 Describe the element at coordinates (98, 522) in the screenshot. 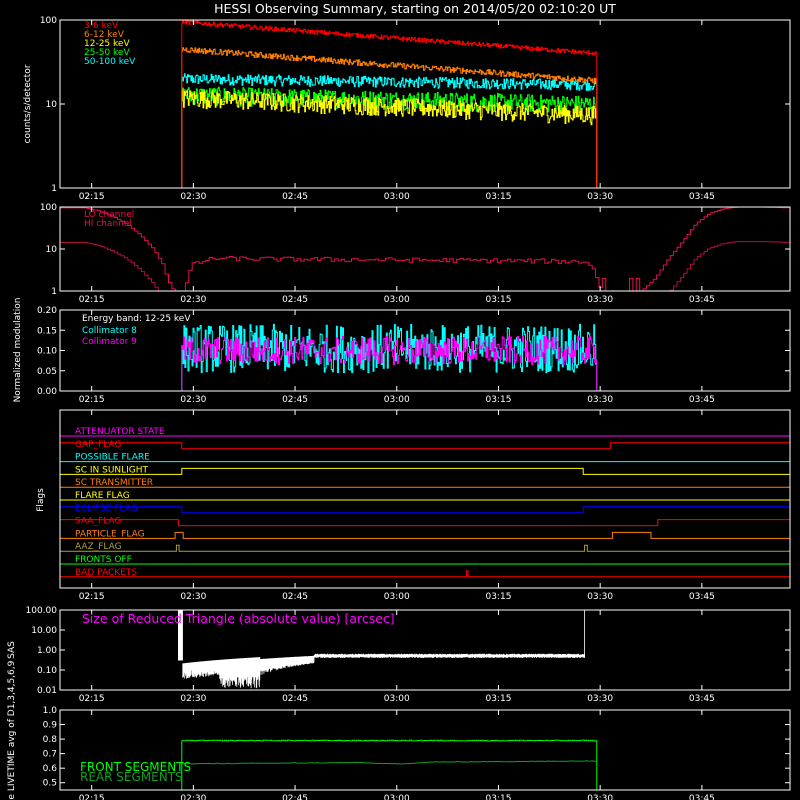

I see `flag-label: SAA_FLAG` at that location.